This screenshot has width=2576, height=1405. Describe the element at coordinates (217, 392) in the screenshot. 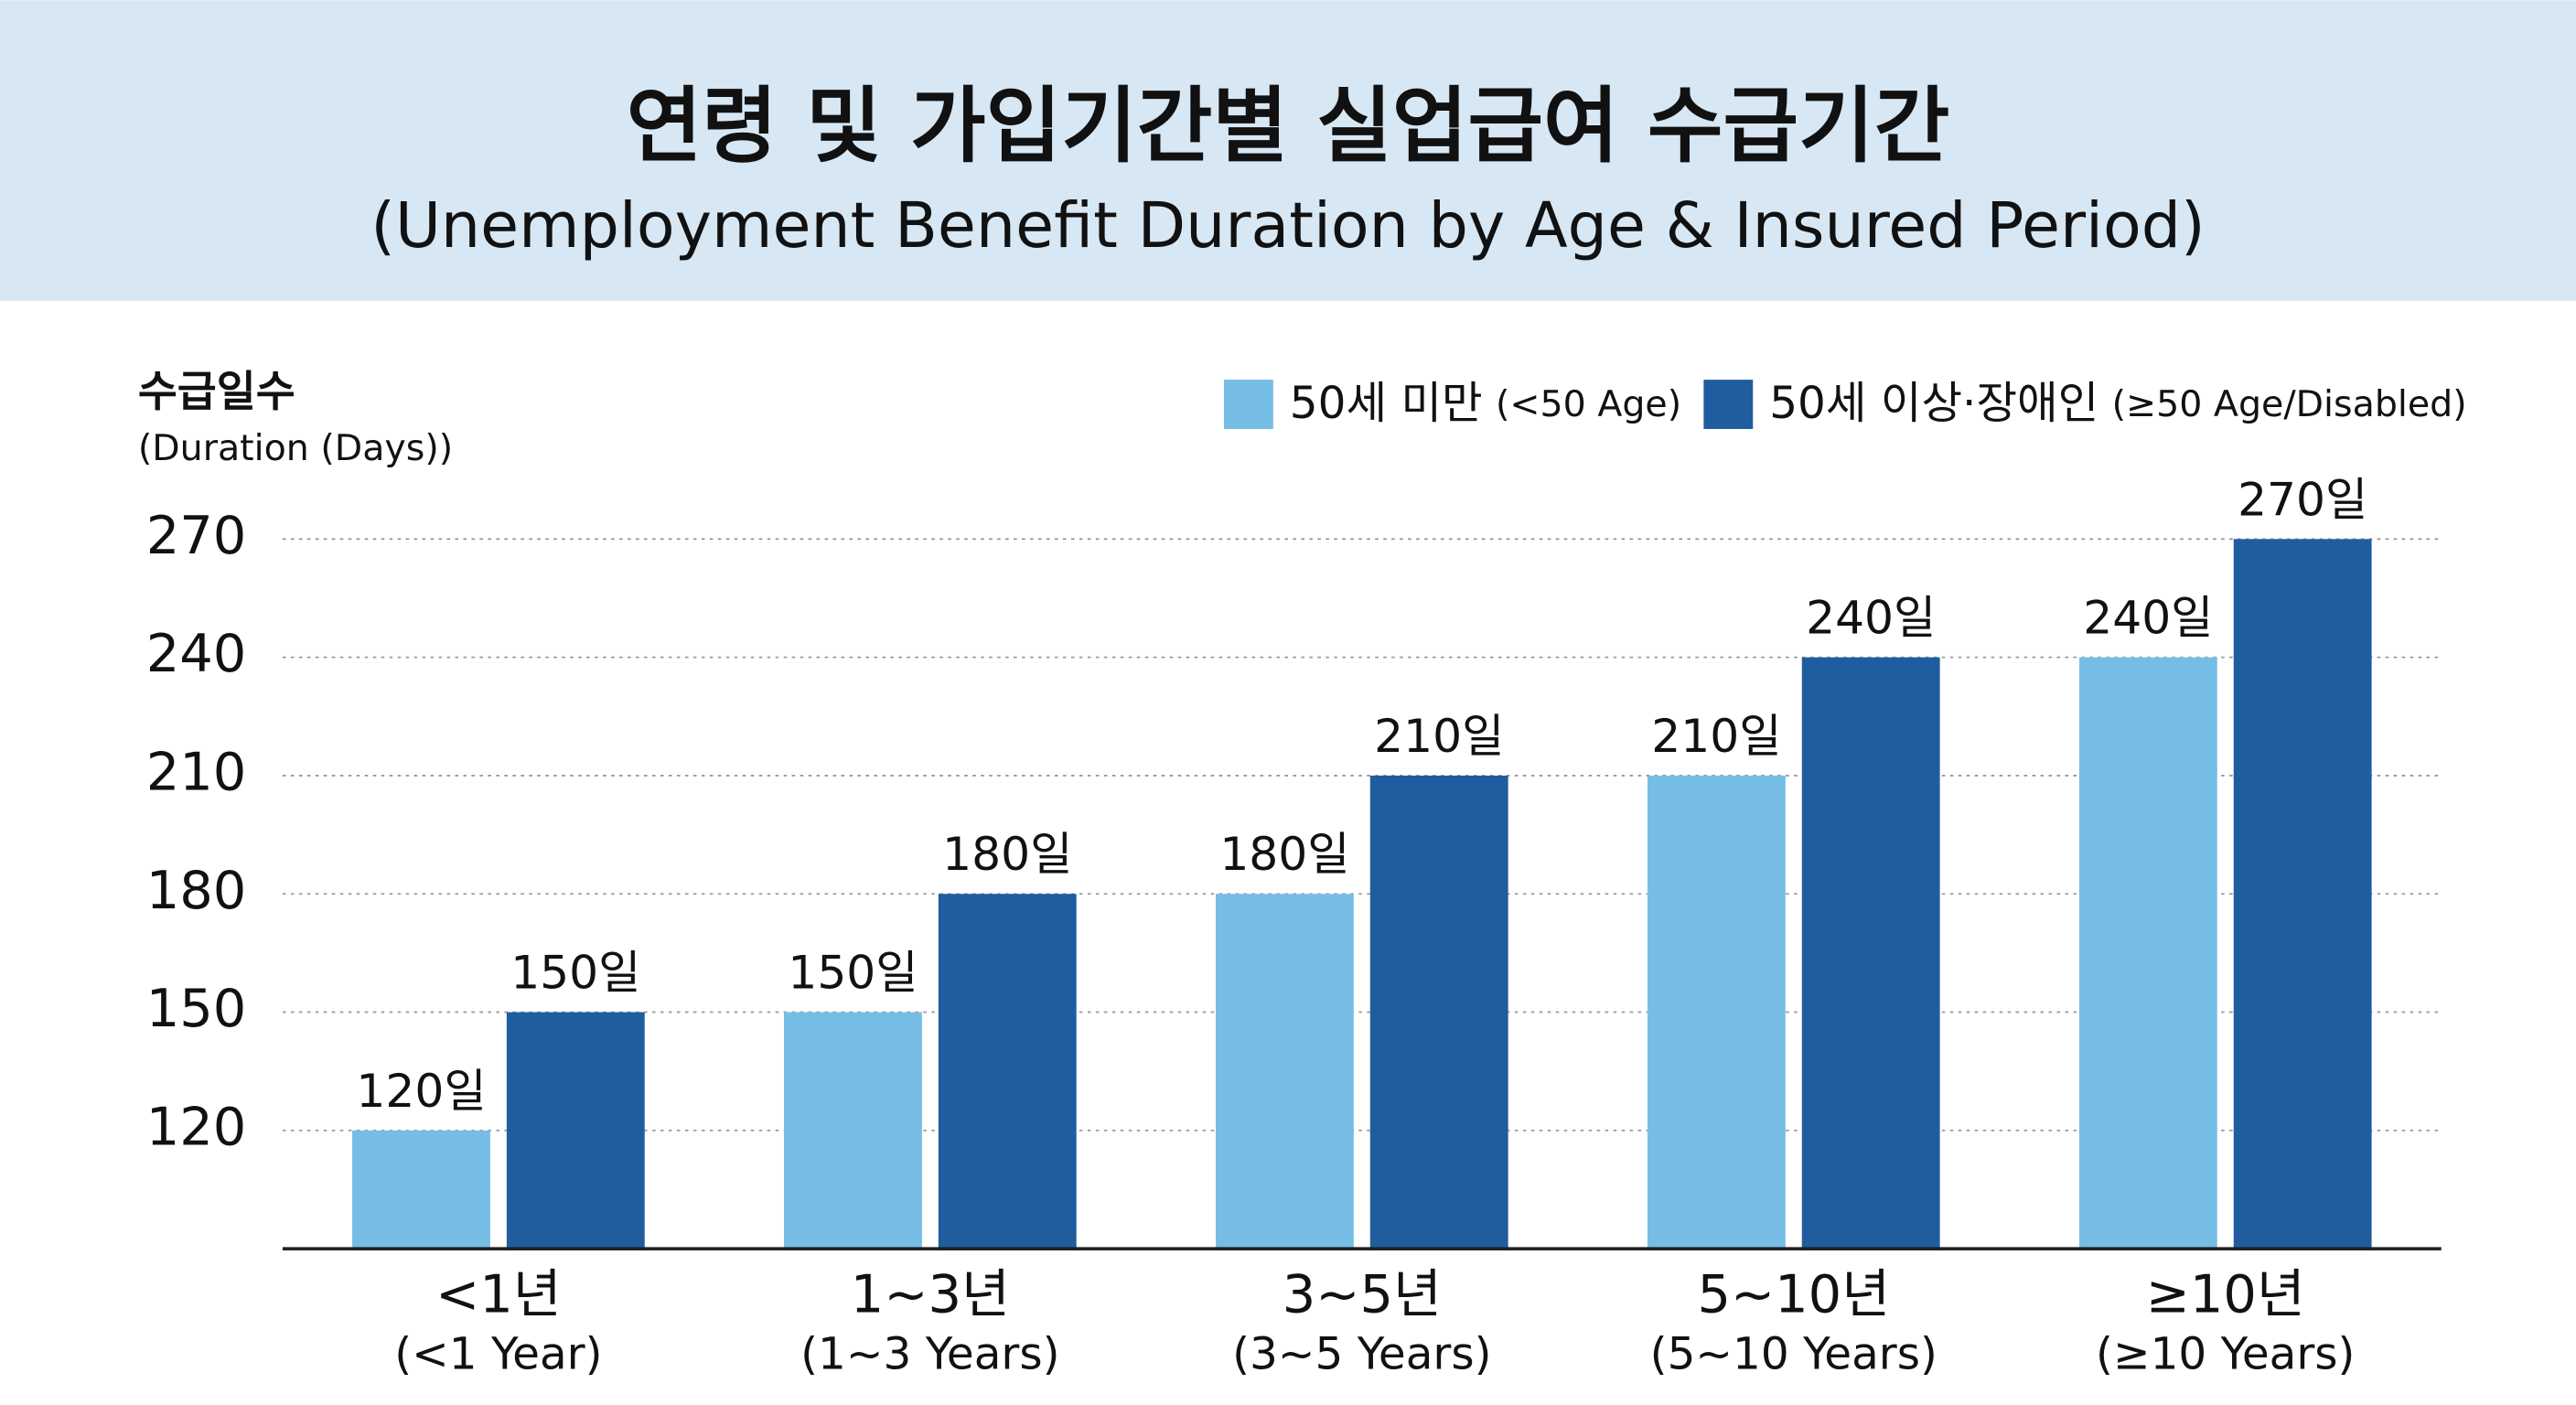

I see `y-axis-title: 수급일수` at that location.